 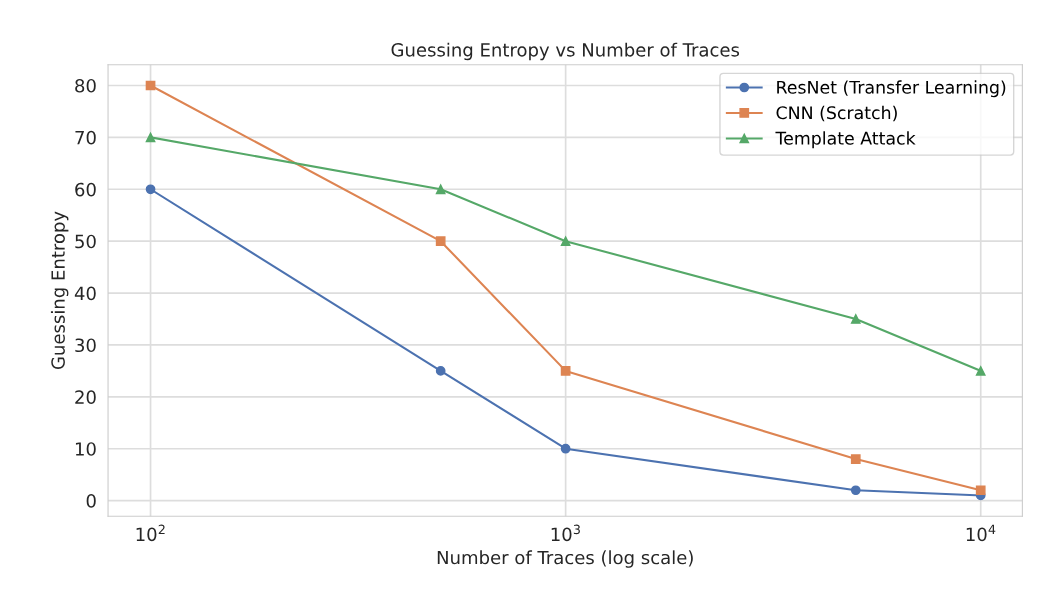 What do you see at coordinates (565, 533) in the screenshot?
I see `x-tick-label: 10$^{3}$` at bounding box center [565, 533].